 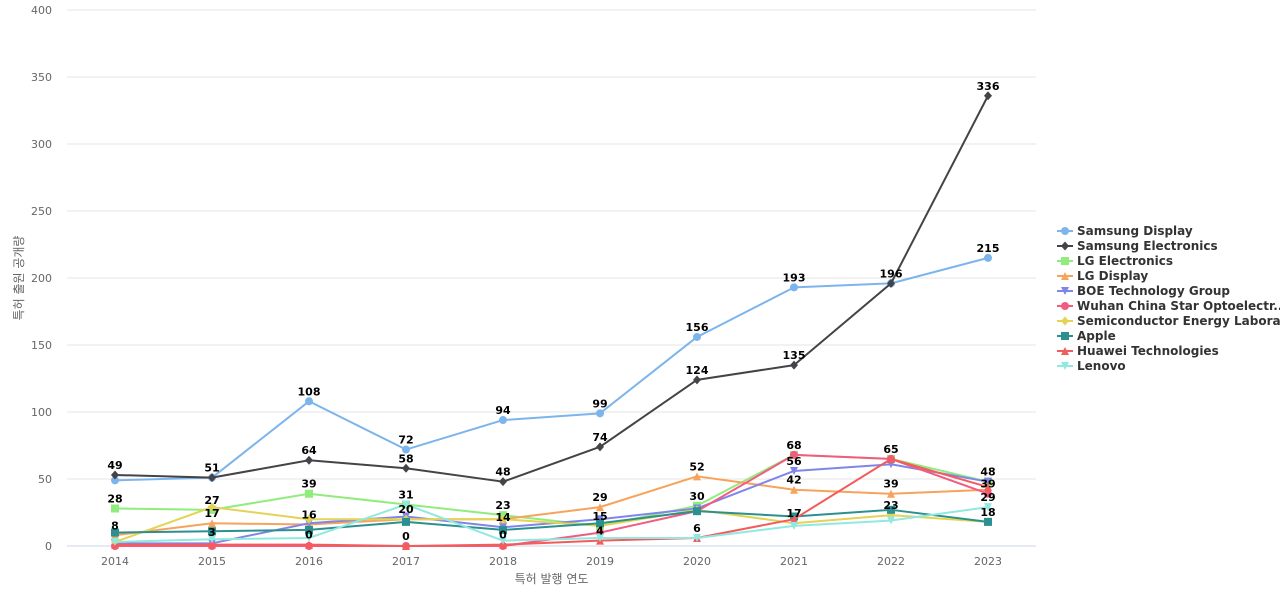 I want to click on data-label: 48, so click(x=502, y=472).